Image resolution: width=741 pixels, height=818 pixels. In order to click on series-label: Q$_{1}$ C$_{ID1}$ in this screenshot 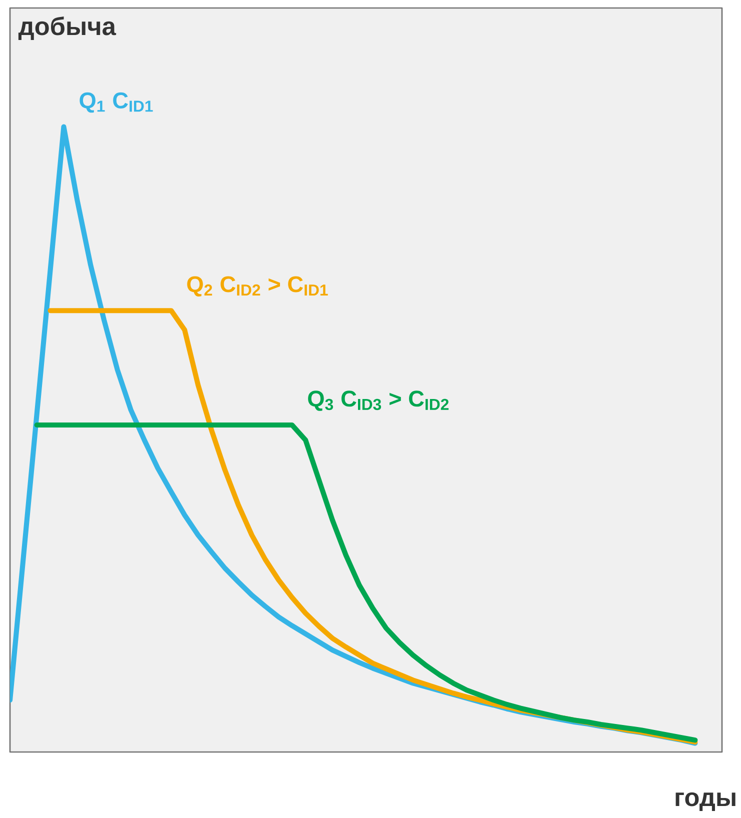, I will do `click(116, 102)`.